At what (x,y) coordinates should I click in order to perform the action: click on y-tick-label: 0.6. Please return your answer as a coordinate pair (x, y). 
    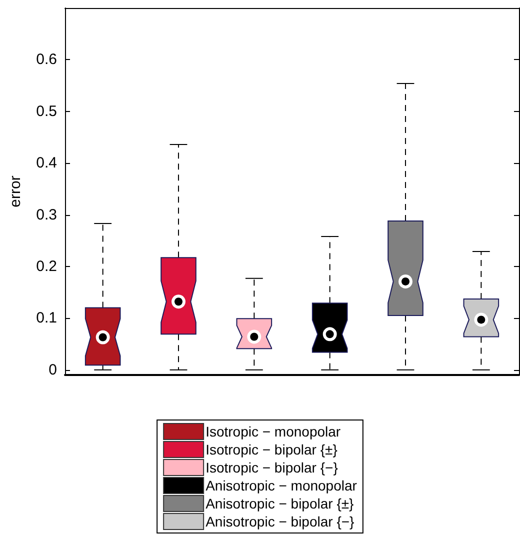
    Looking at the image, I should click on (46, 59).